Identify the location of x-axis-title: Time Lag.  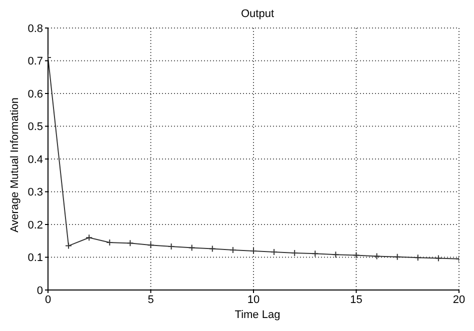
(258, 315).